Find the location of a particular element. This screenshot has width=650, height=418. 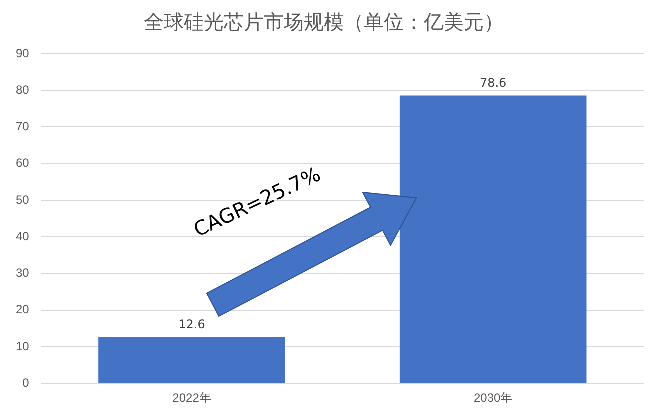

x-tick-label: 2030年 is located at coordinates (493, 398).